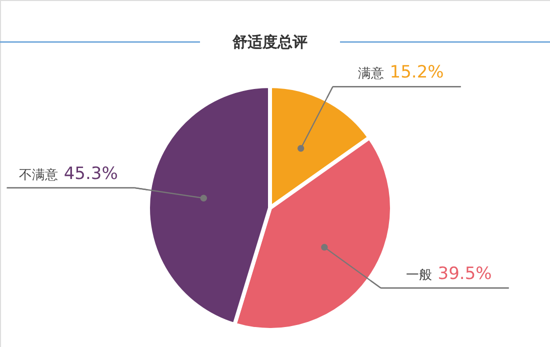 The height and width of the screenshot is (347, 550). What do you see at coordinates (38, 175) in the screenshot?
I see `slice-label: 不满意` at bounding box center [38, 175].